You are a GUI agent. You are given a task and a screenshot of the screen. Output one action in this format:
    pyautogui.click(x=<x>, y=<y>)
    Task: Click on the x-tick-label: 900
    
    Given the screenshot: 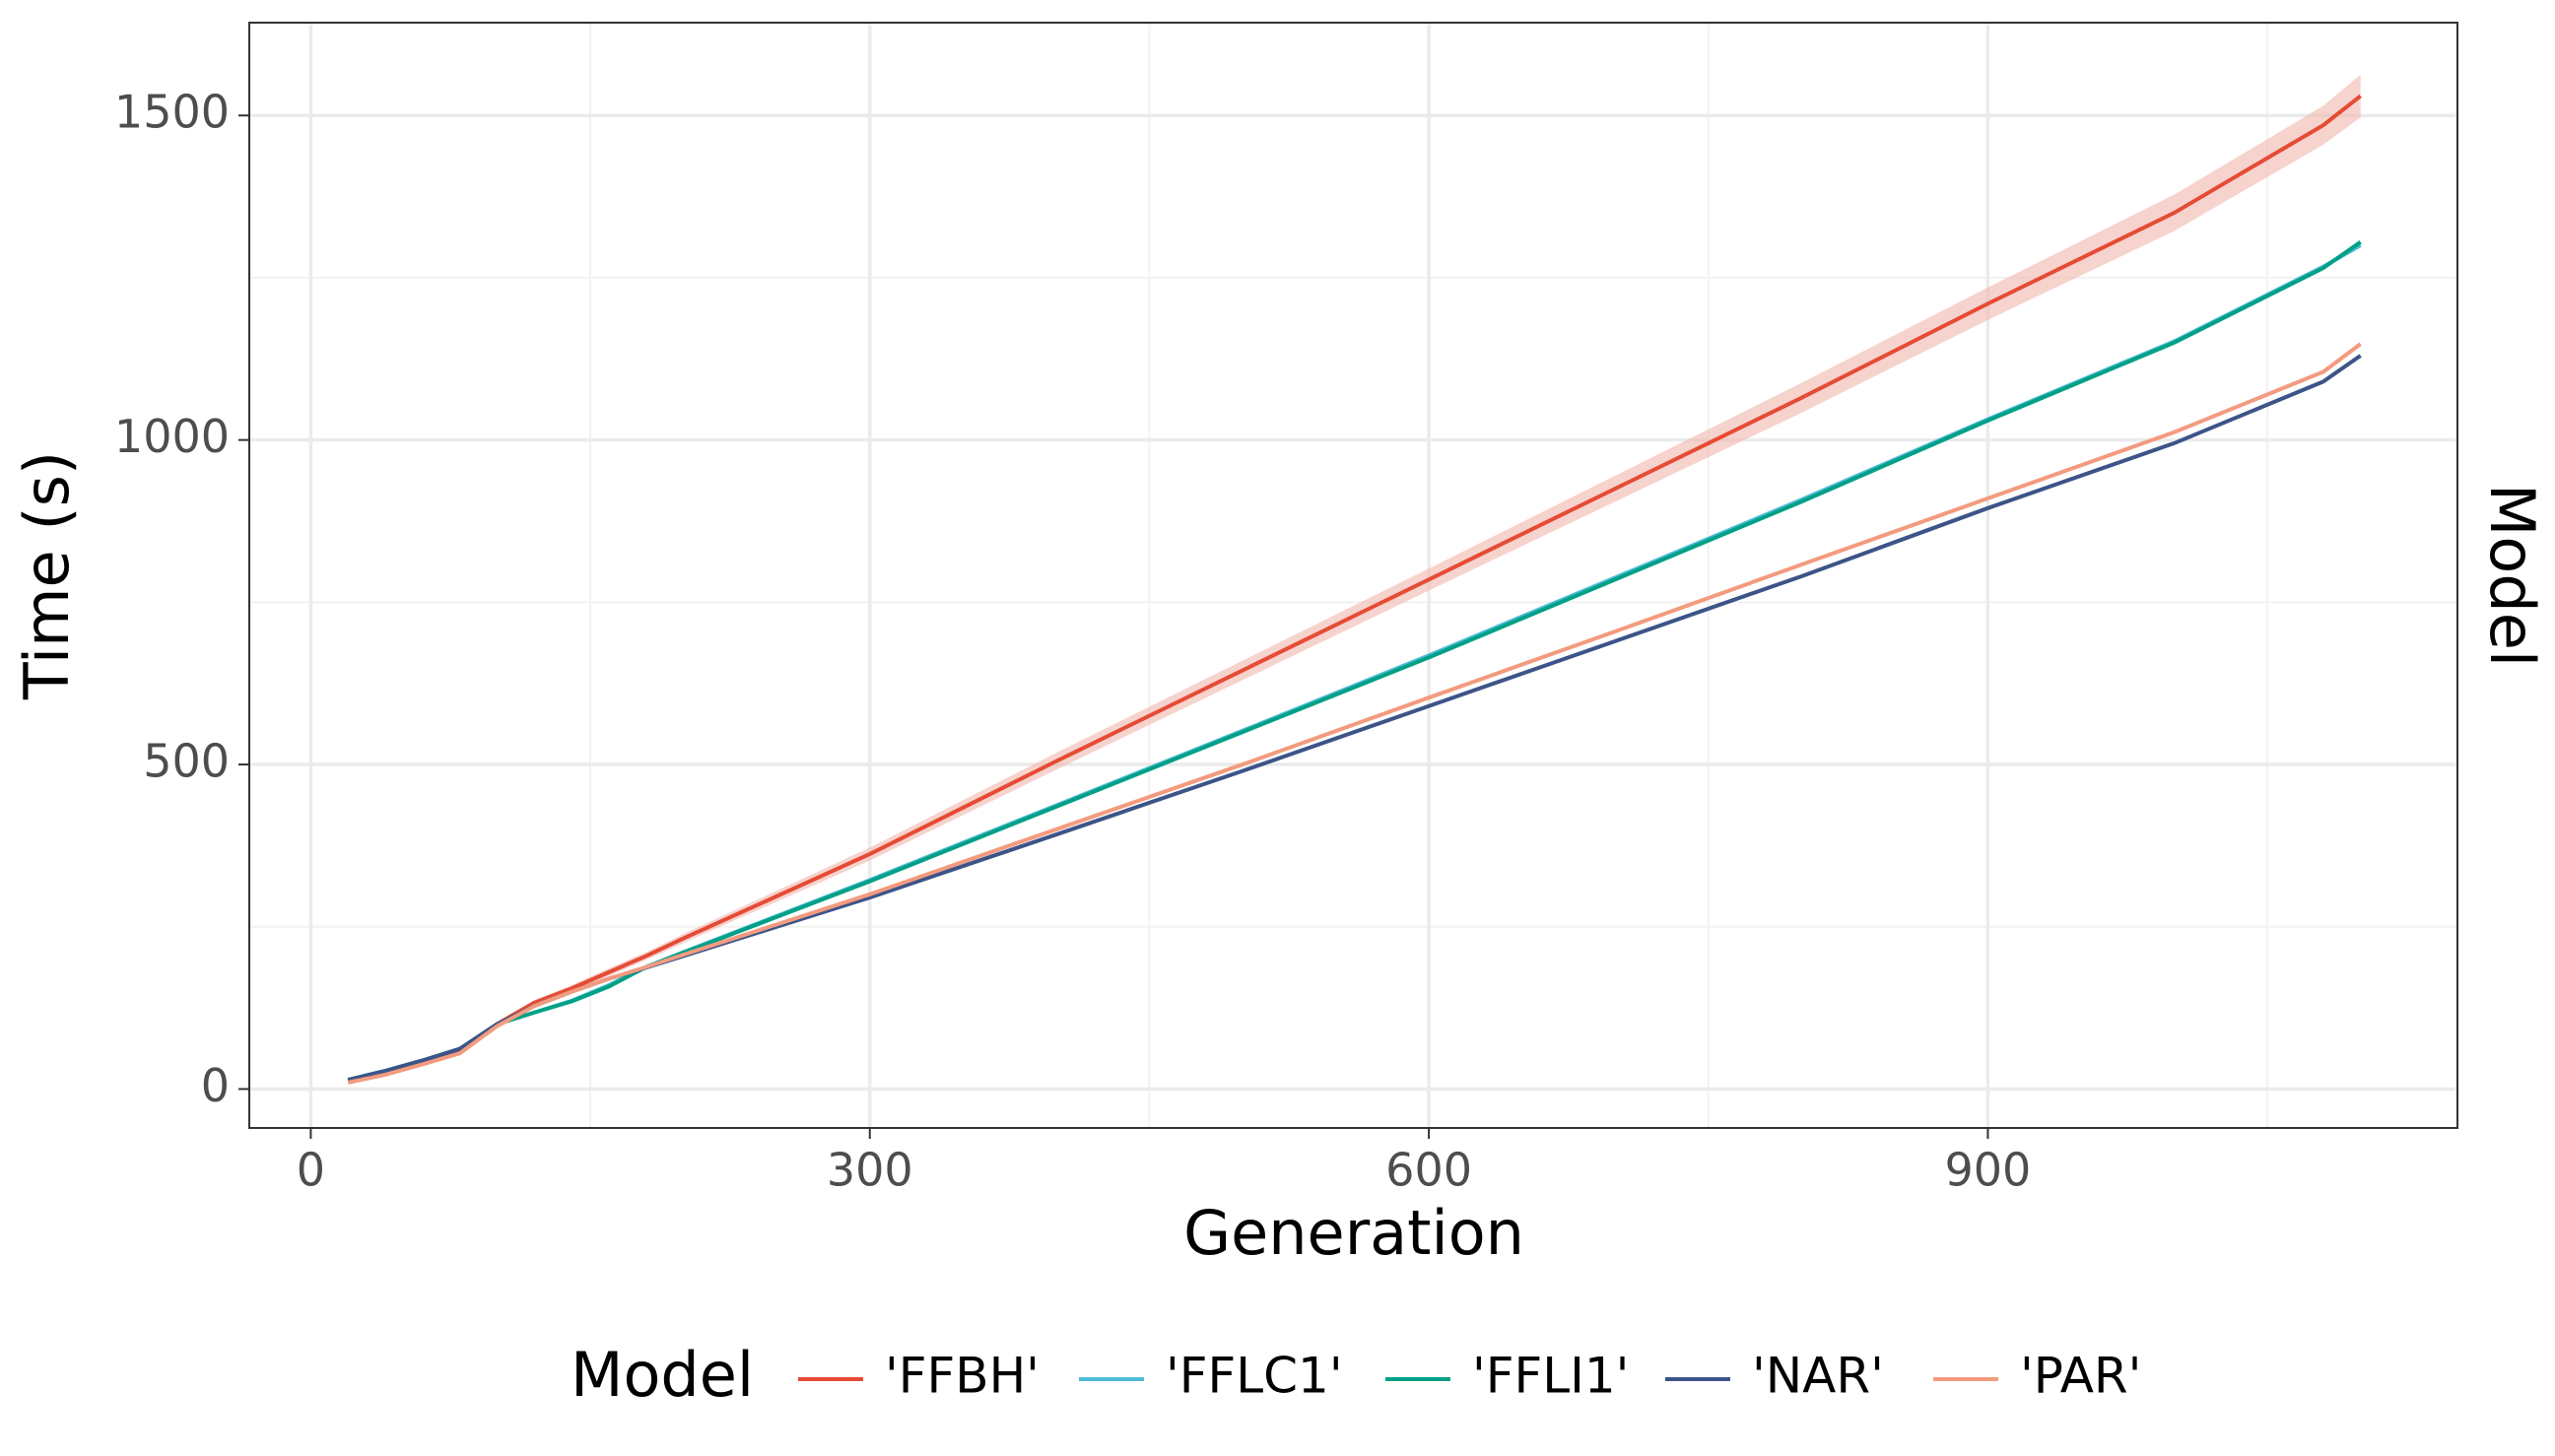 What is the action you would take?
    pyautogui.click(x=1989, y=1170)
    